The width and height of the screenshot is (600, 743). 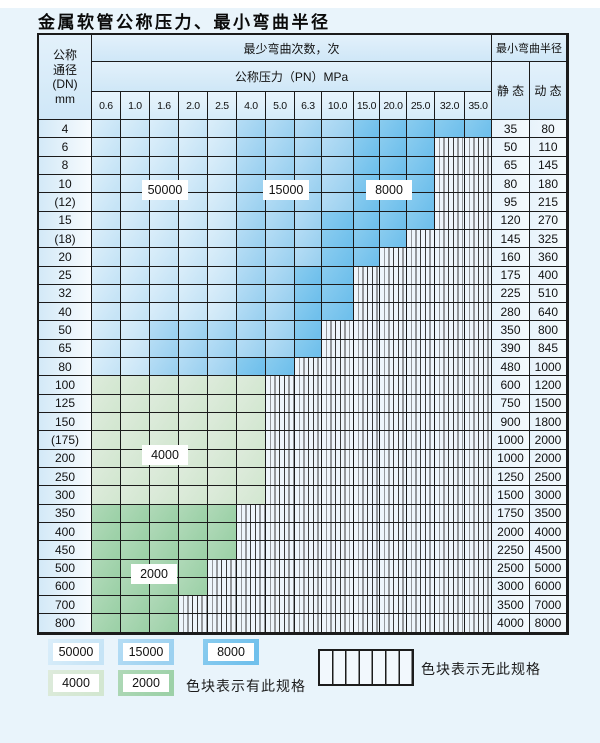 I want to click on min-radius-header: 最小弯曲半径, so click(x=529, y=48).